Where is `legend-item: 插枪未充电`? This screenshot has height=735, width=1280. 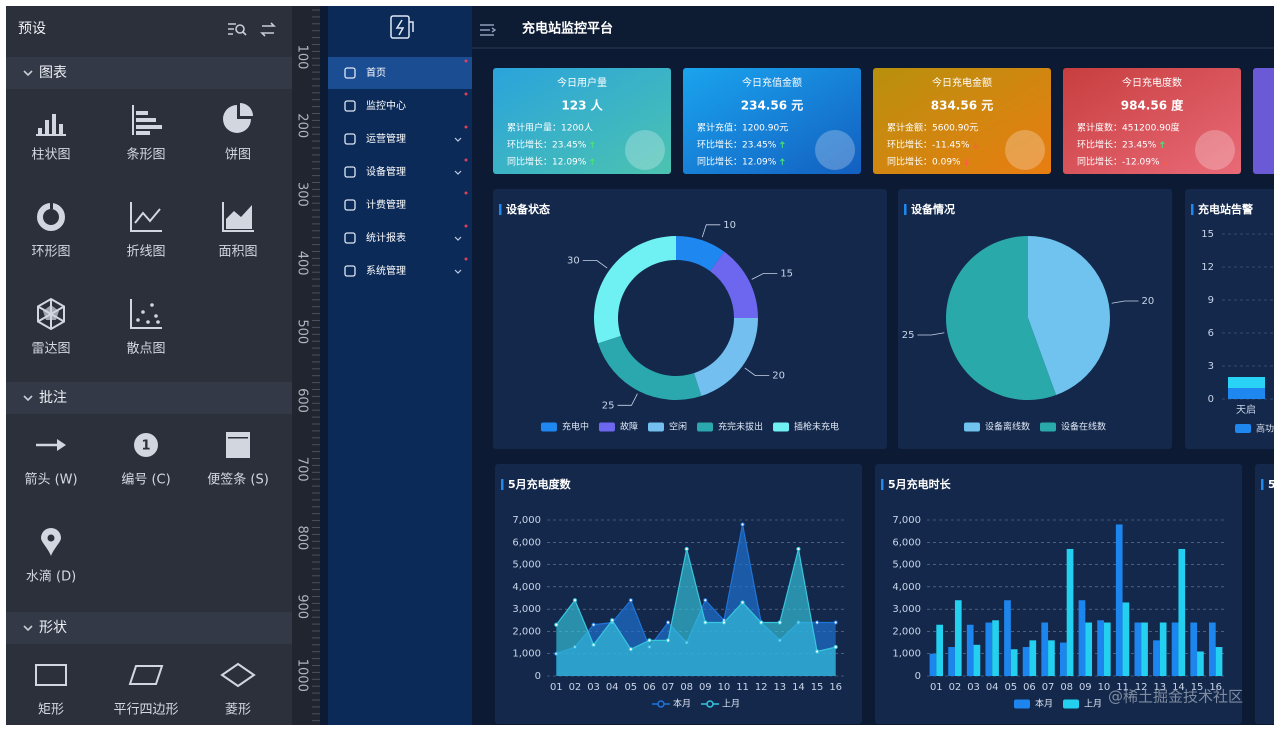 legend-item: 插枪未充电 is located at coordinates (806, 427).